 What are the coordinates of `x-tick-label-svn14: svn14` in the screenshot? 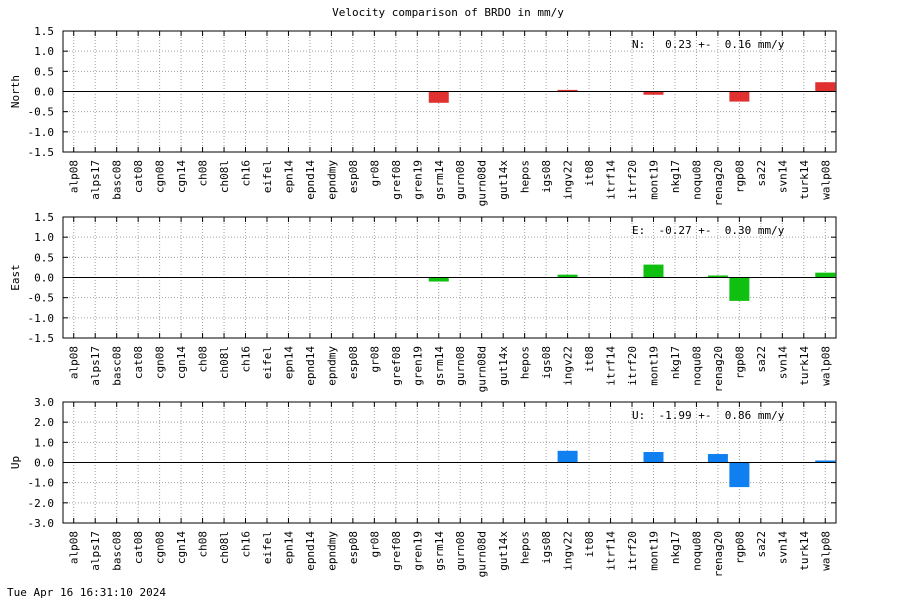 It's located at (782, 547).